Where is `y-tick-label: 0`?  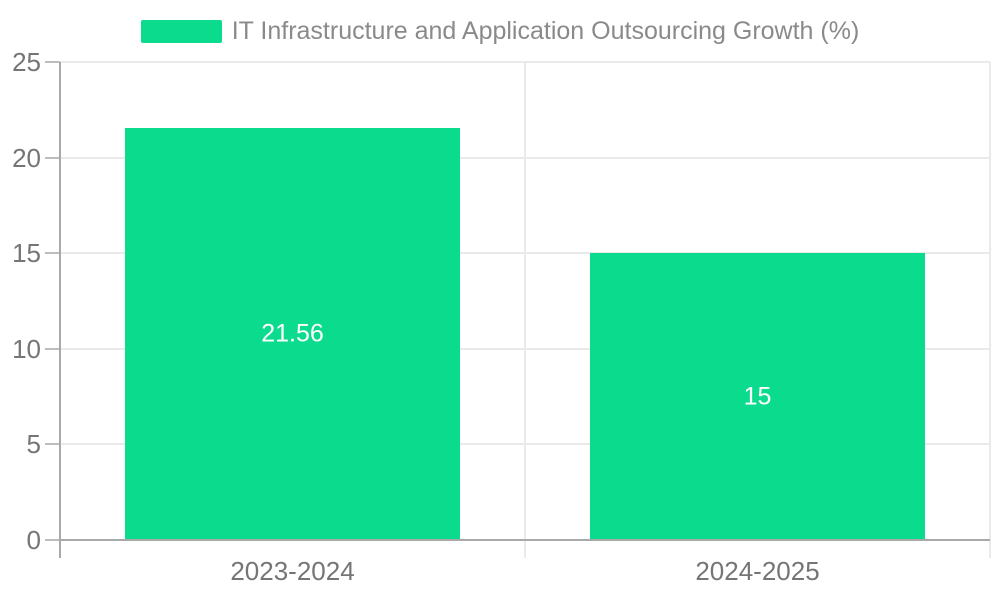 y-tick-label: 0 is located at coordinates (33, 540).